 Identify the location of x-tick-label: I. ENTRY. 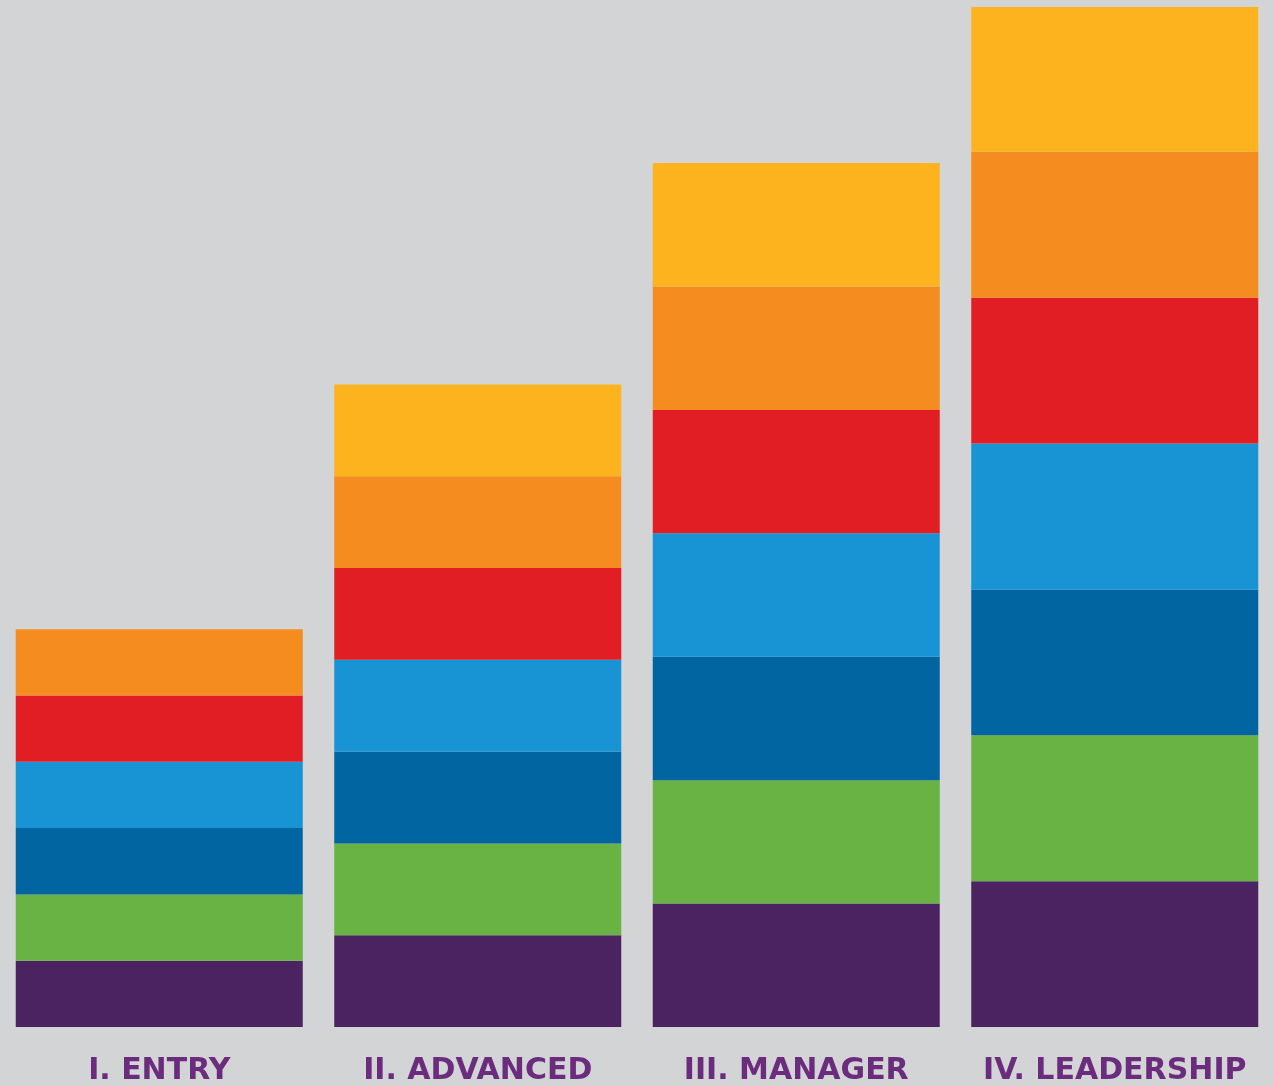
(160, 1068).